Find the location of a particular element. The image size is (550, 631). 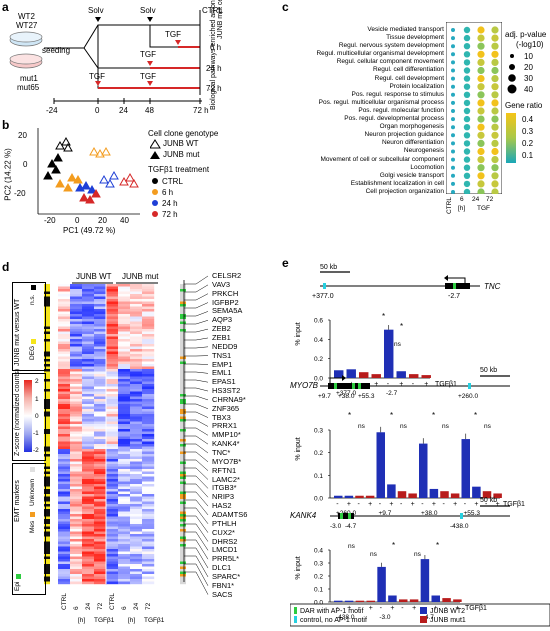

pathway-label: Pos. regul. response to stimulus is located at coordinates (398, 94).